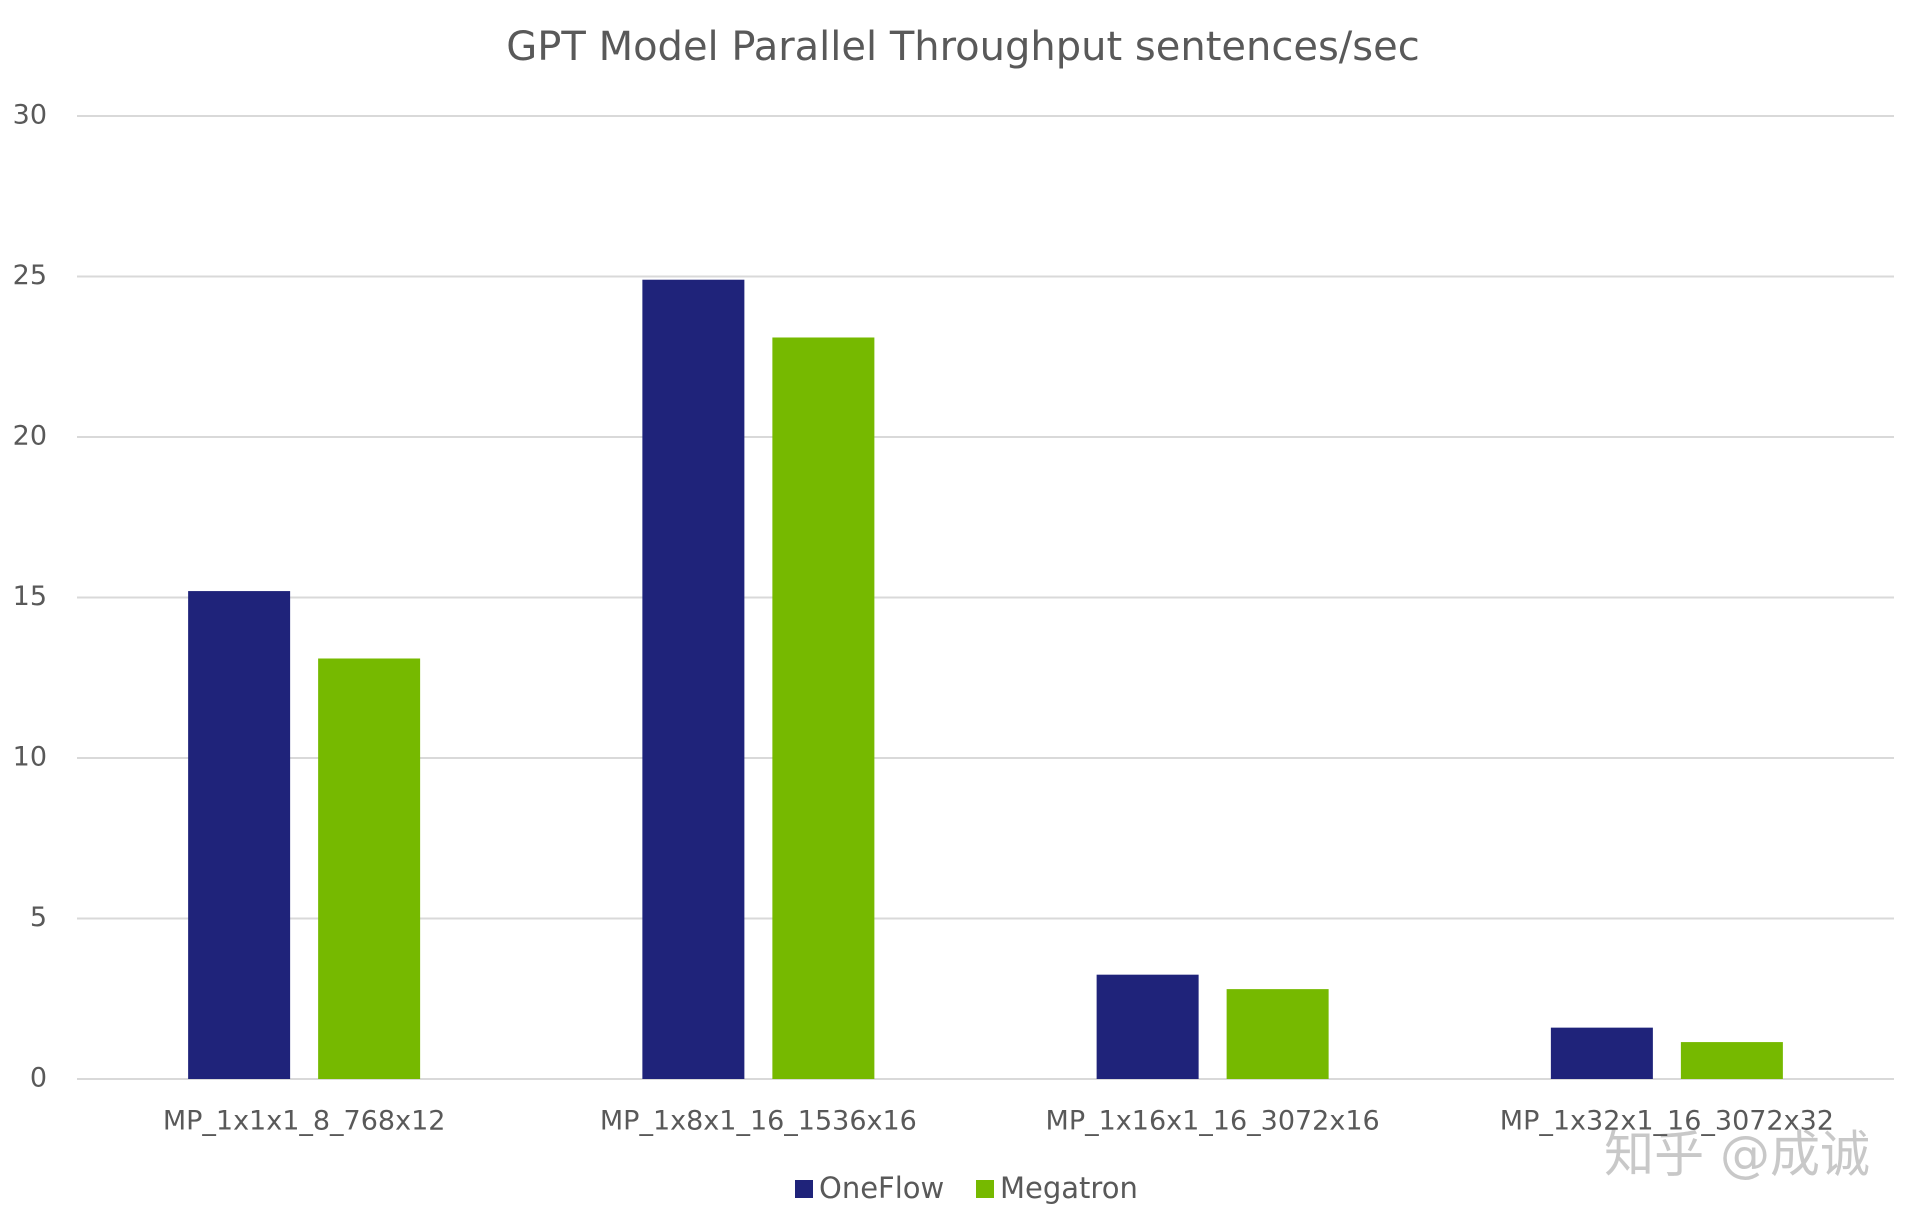 Image resolution: width=1913 pixels, height=1228 pixels. Describe the element at coordinates (1737, 1155) in the screenshot. I see `watermark: 知乎 @成诚` at that location.